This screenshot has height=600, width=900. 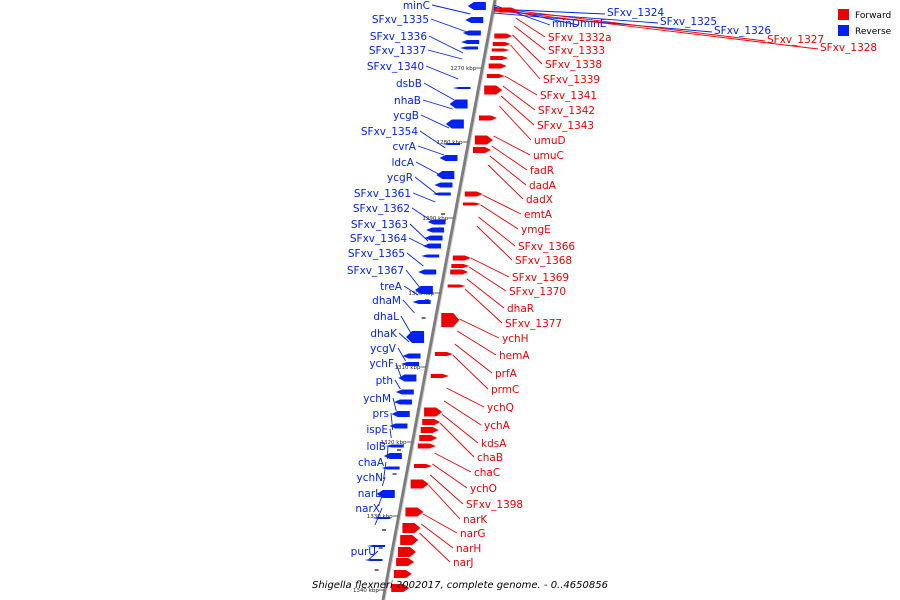 I want to click on forward-gene-label: kdsA, so click(x=494, y=444).